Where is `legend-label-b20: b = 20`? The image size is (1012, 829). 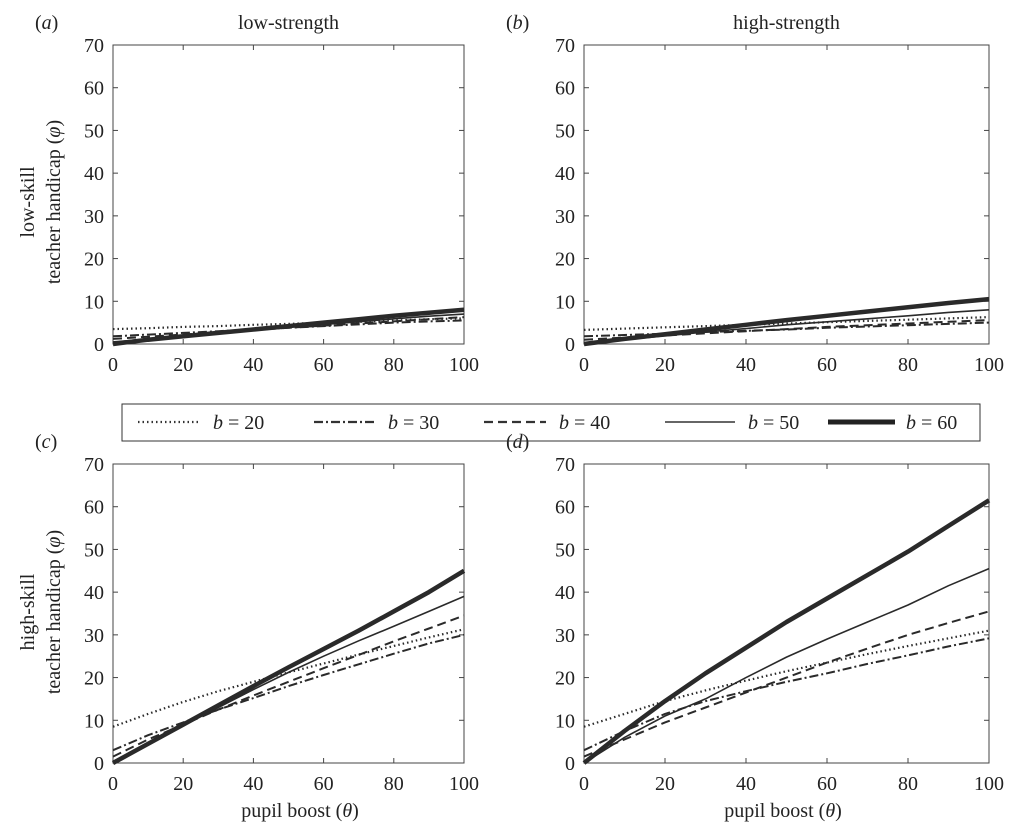 legend-label-b20: b = 20 is located at coordinates (238, 423).